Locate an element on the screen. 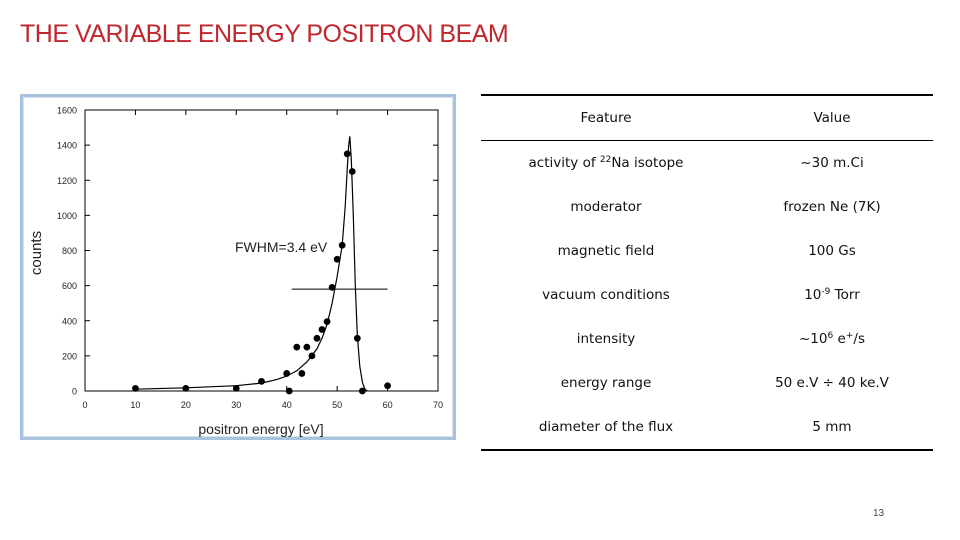 The width and height of the screenshot is (960, 540). header-value: Value is located at coordinates (832, 118).